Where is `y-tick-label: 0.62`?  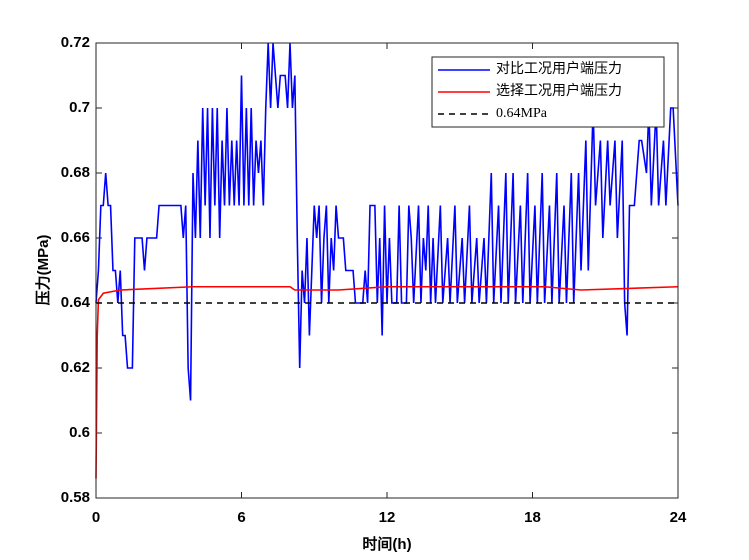 y-tick-label: 0.62 is located at coordinates (75, 367).